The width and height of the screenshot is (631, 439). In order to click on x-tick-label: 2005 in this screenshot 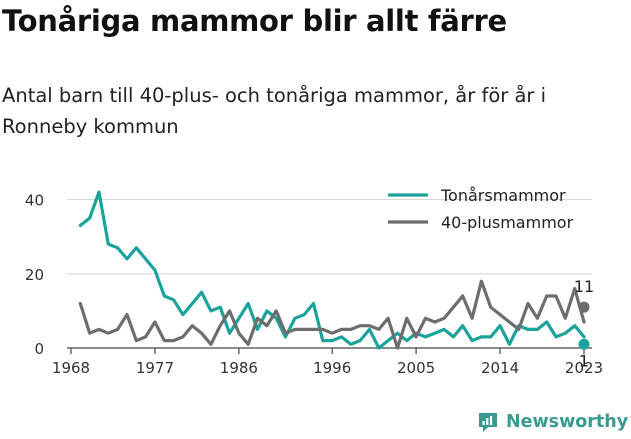, I will do `click(416, 368)`.